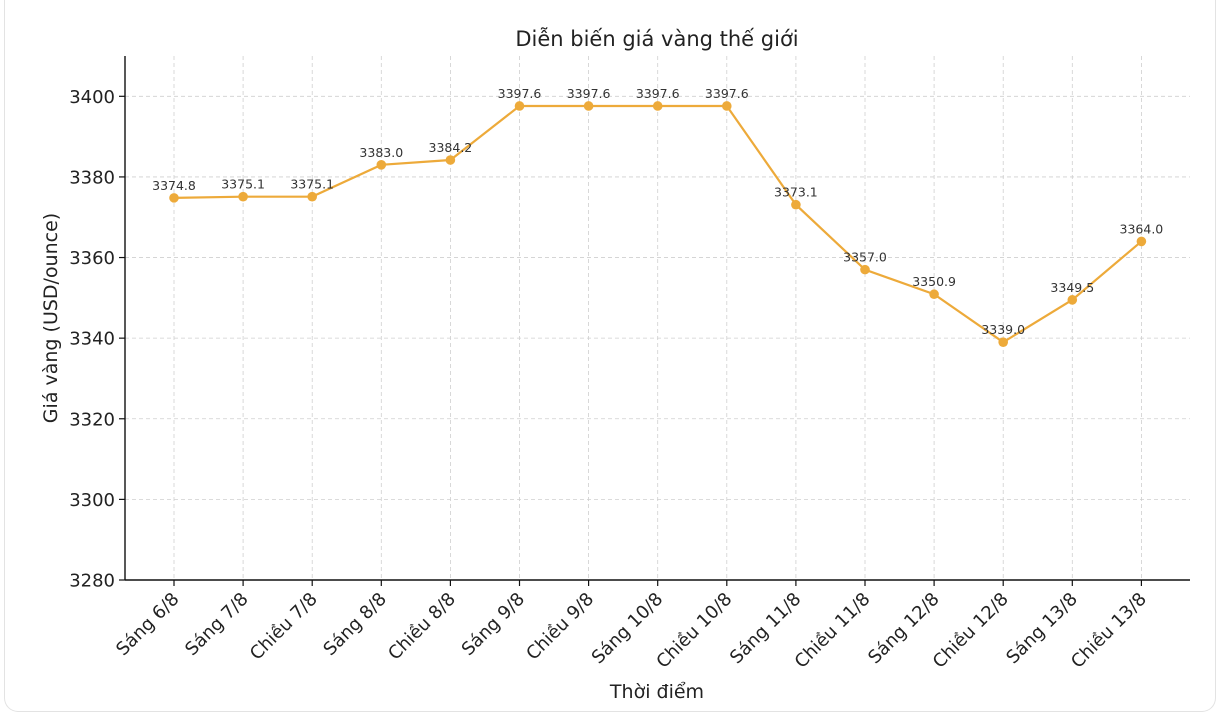 The height and width of the screenshot is (722, 1220). Describe the element at coordinates (796, 192) in the screenshot. I see `data-label: 3373.1` at that location.